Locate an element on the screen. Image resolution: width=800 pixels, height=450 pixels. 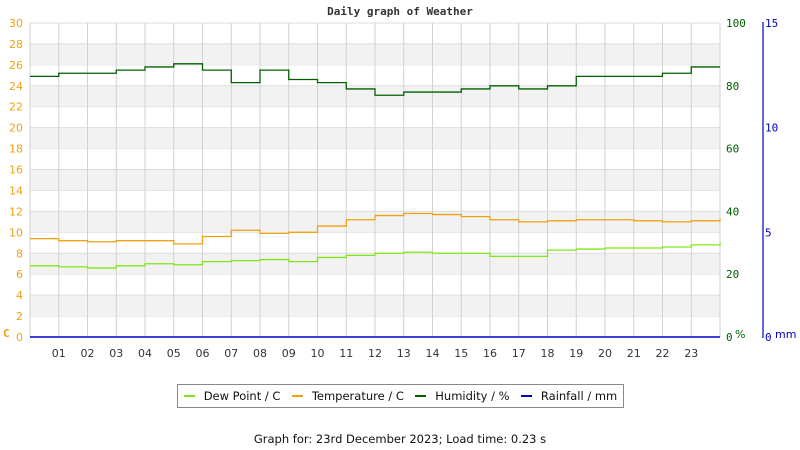
x-tick-label: 22 is located at coordinates (663, 353).